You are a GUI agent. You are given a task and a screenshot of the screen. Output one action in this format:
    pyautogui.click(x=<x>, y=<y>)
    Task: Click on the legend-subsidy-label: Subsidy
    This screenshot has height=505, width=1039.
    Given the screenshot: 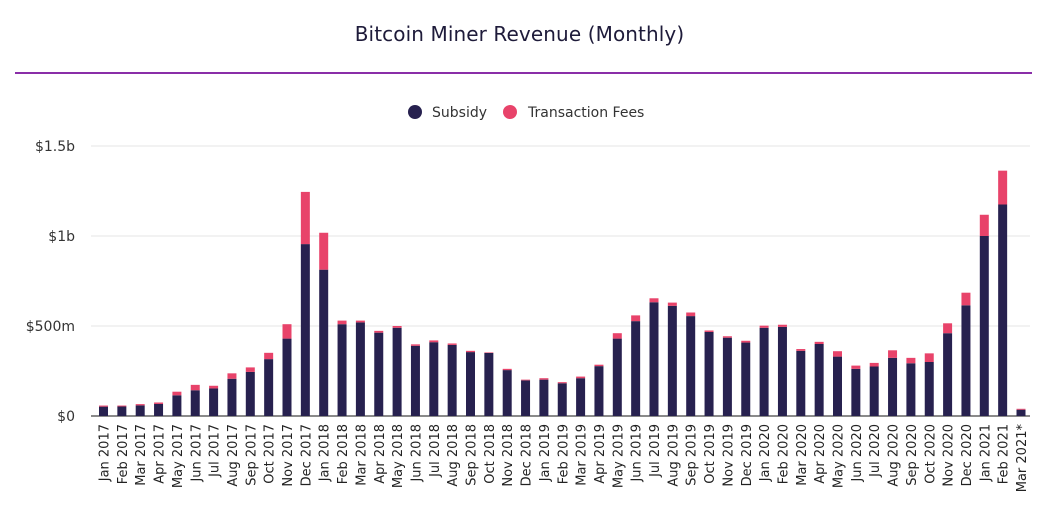 What is the action you would take?
    pyautogui.click(x=459, y=113)
    